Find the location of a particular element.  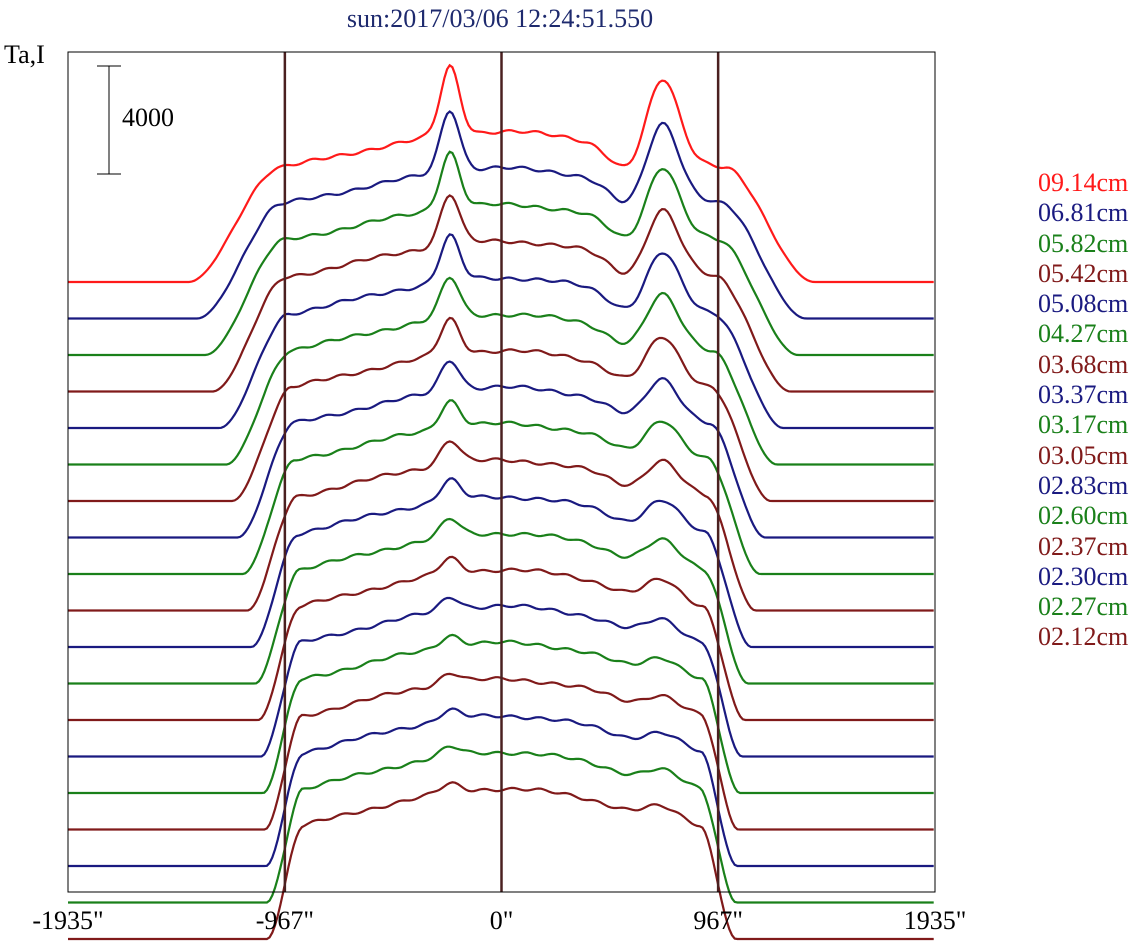

legend-item: 05.82cm is located at coordinates (1083, 243).